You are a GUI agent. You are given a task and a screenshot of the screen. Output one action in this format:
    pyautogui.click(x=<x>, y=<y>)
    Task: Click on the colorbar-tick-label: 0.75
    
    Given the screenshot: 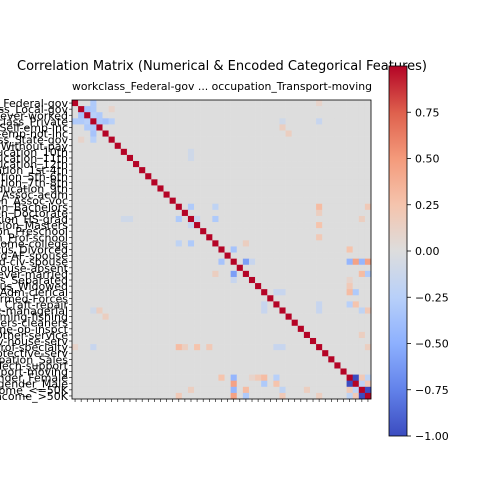 What is the action you would take?
    pyautogui.click(x=427, y=112)
    